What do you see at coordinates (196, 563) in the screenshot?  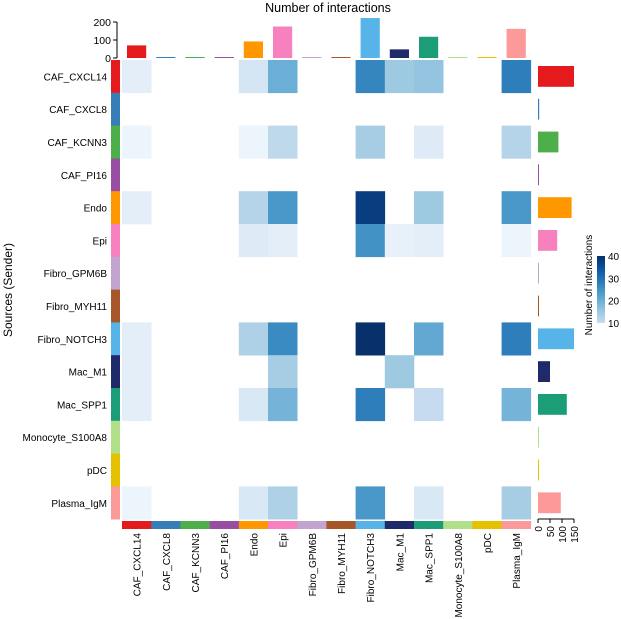 I see `column-label: CAF_KCNN3` at bounding box center [196, 563].